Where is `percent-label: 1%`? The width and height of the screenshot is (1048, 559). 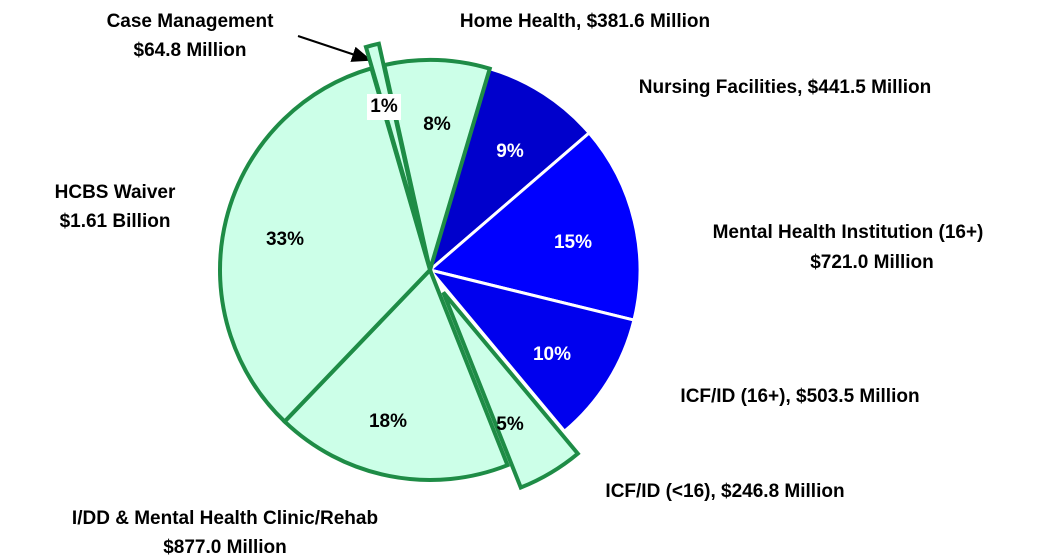 percent-label: 1% is located at coordinates (384, 106).